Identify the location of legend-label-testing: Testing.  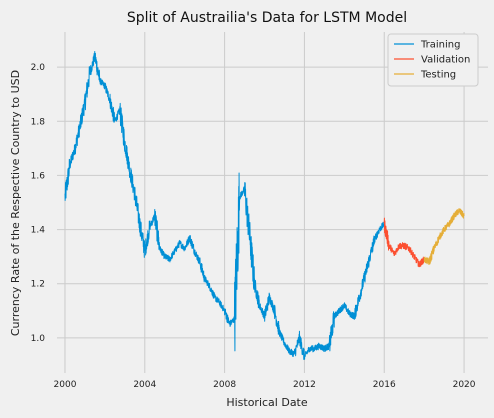
(438, 75).